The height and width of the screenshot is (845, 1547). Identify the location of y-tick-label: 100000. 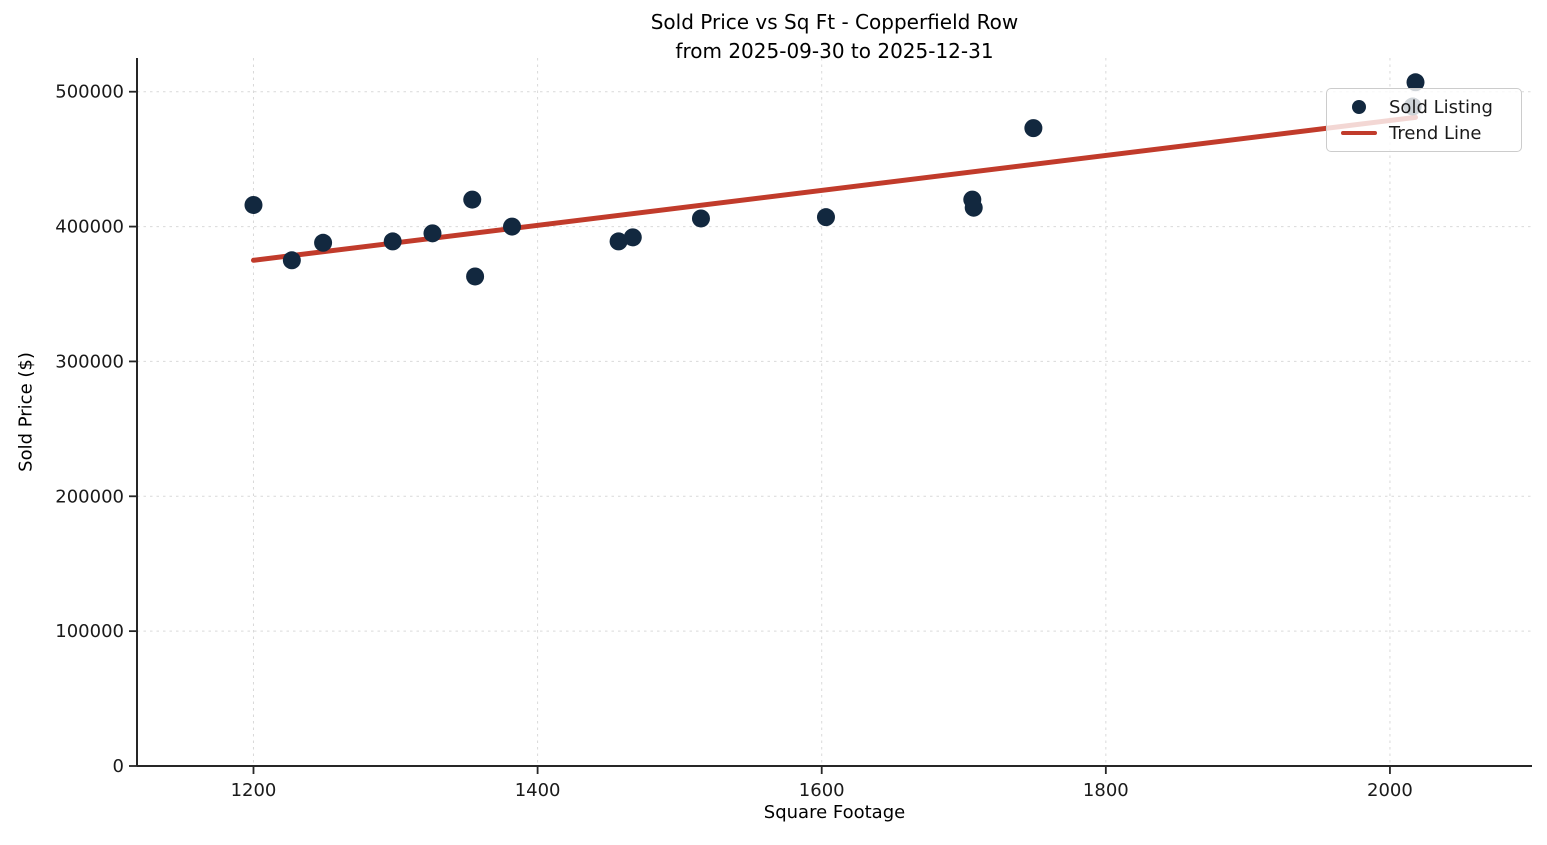
(89, 631).